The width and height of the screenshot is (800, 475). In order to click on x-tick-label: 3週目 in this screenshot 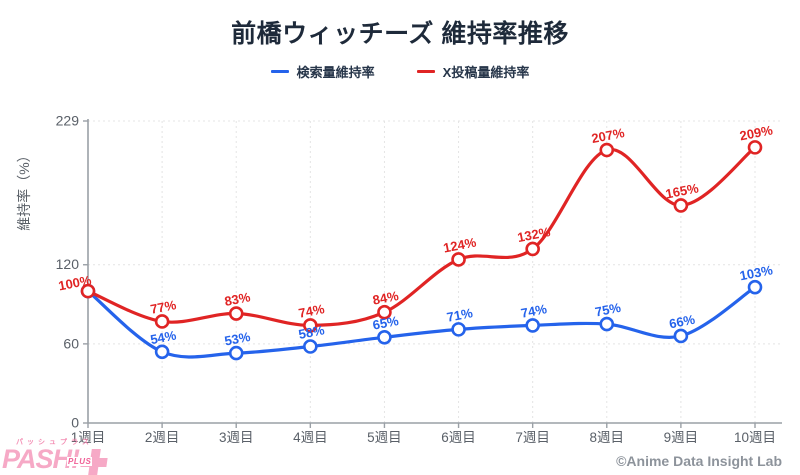, I will do `click(236, 437)`.